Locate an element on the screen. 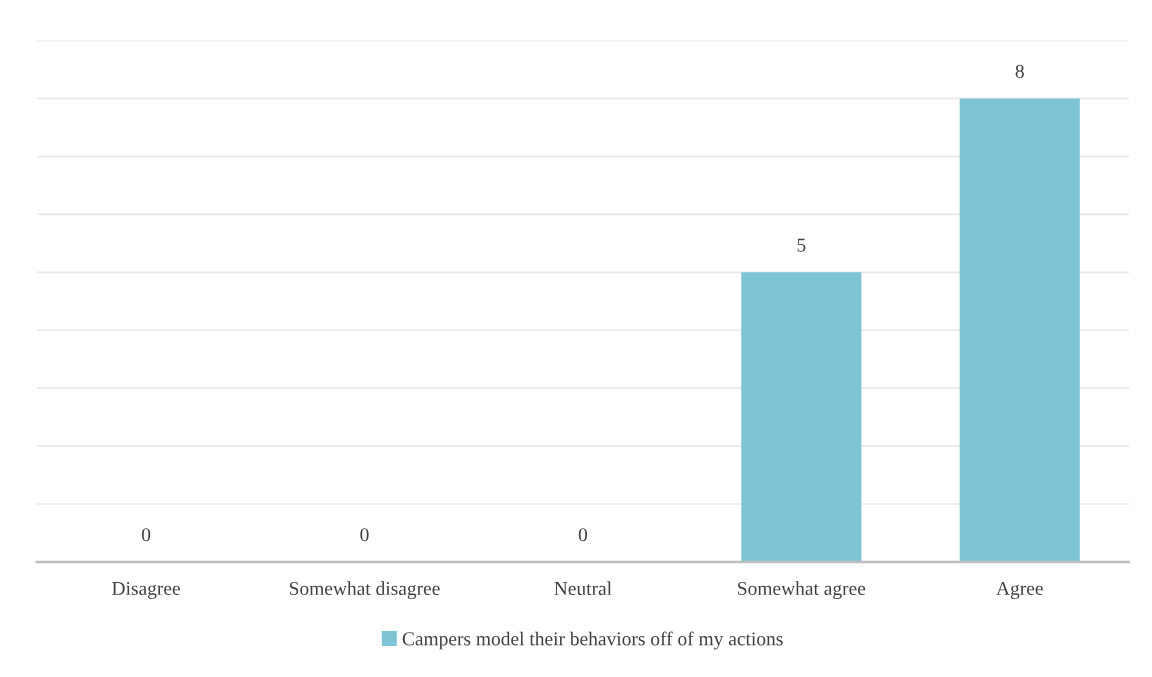  x-tick-label: Disagree is located at coordinates (146, 590).